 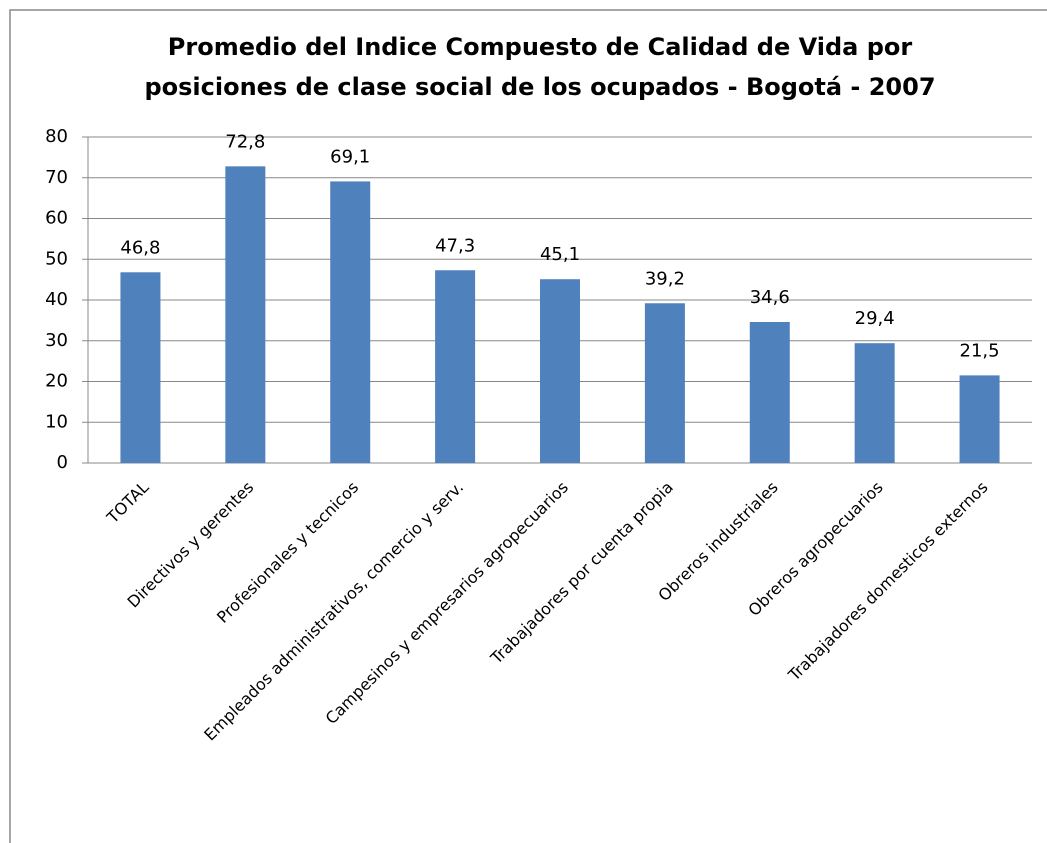 What do you see at coordinates (980, 350) in the screenshot?
I see `data-label: 21,5` at bounding box center [980, 350].